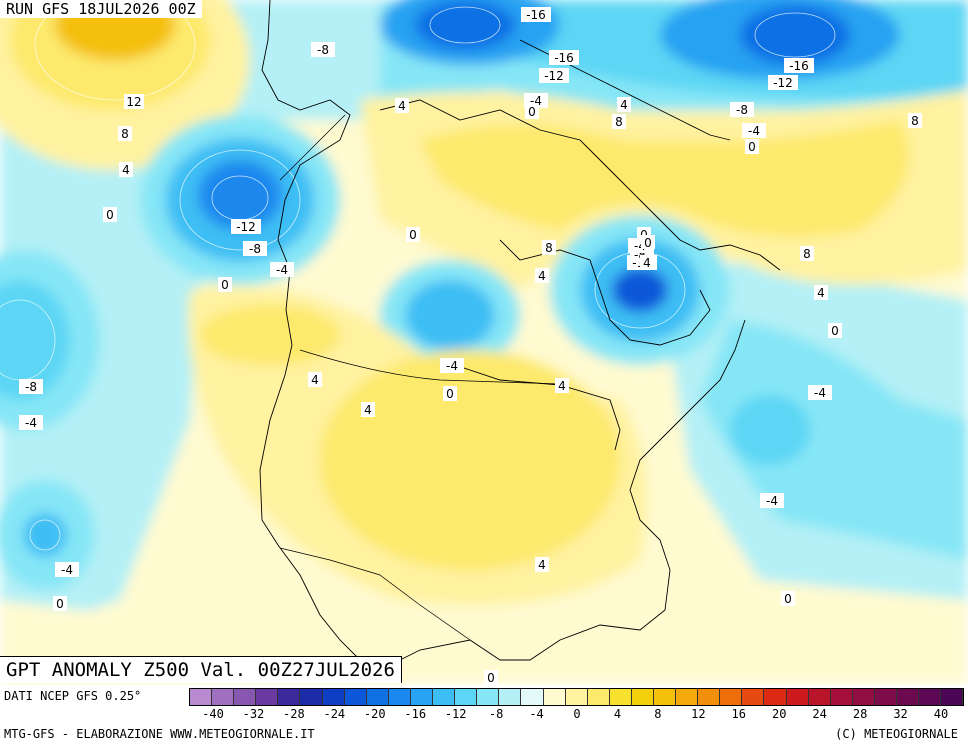 This screenshot has height=745, width=968. Describe the element at coordinates (213, 714) in the screenshot. I see `colorbar-tick-label: -40` at that location.